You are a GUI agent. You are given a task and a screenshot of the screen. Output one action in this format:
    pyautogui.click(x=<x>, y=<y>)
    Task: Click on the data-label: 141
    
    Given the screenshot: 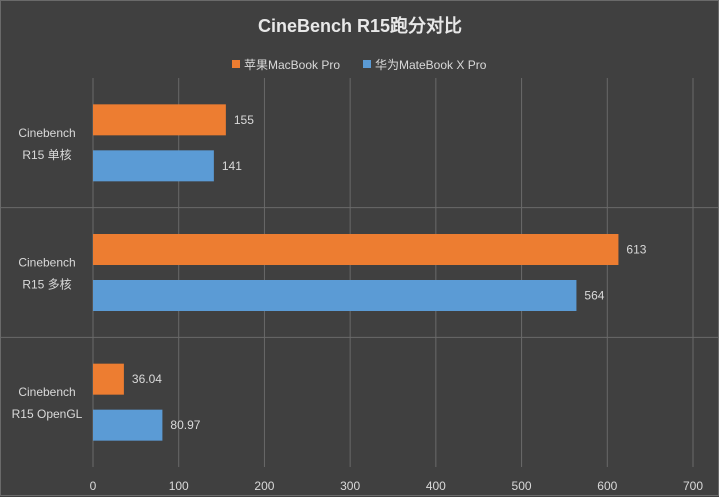 What is the action you would take?
    pyautogui.click(x=232, y=166)
    